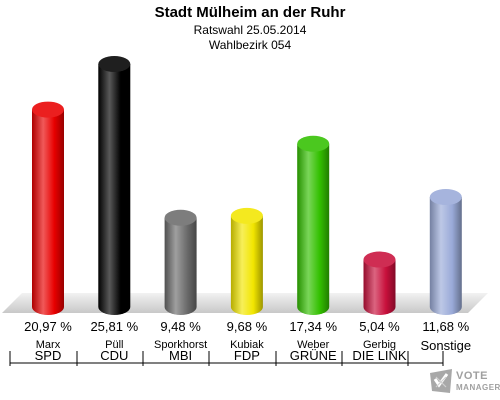  I want to click on vote-manager-logo: VOTE MANAGER, so click(464, 382).